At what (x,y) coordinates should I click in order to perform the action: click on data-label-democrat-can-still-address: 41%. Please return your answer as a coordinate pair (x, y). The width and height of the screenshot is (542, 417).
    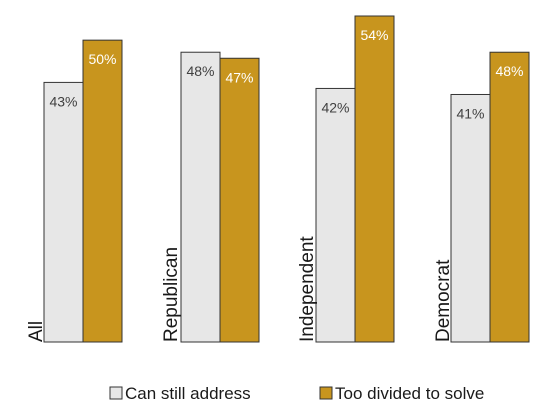
    Looking at the image, I should click on (470, 113).